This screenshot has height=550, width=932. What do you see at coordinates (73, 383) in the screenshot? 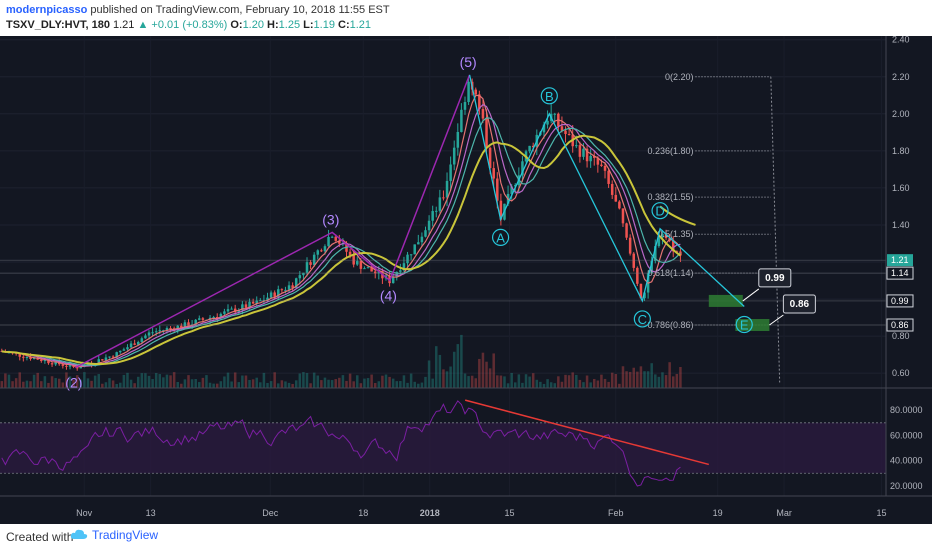
I see `impulse-wave-label: (2)` at bounding box center [73, 383].